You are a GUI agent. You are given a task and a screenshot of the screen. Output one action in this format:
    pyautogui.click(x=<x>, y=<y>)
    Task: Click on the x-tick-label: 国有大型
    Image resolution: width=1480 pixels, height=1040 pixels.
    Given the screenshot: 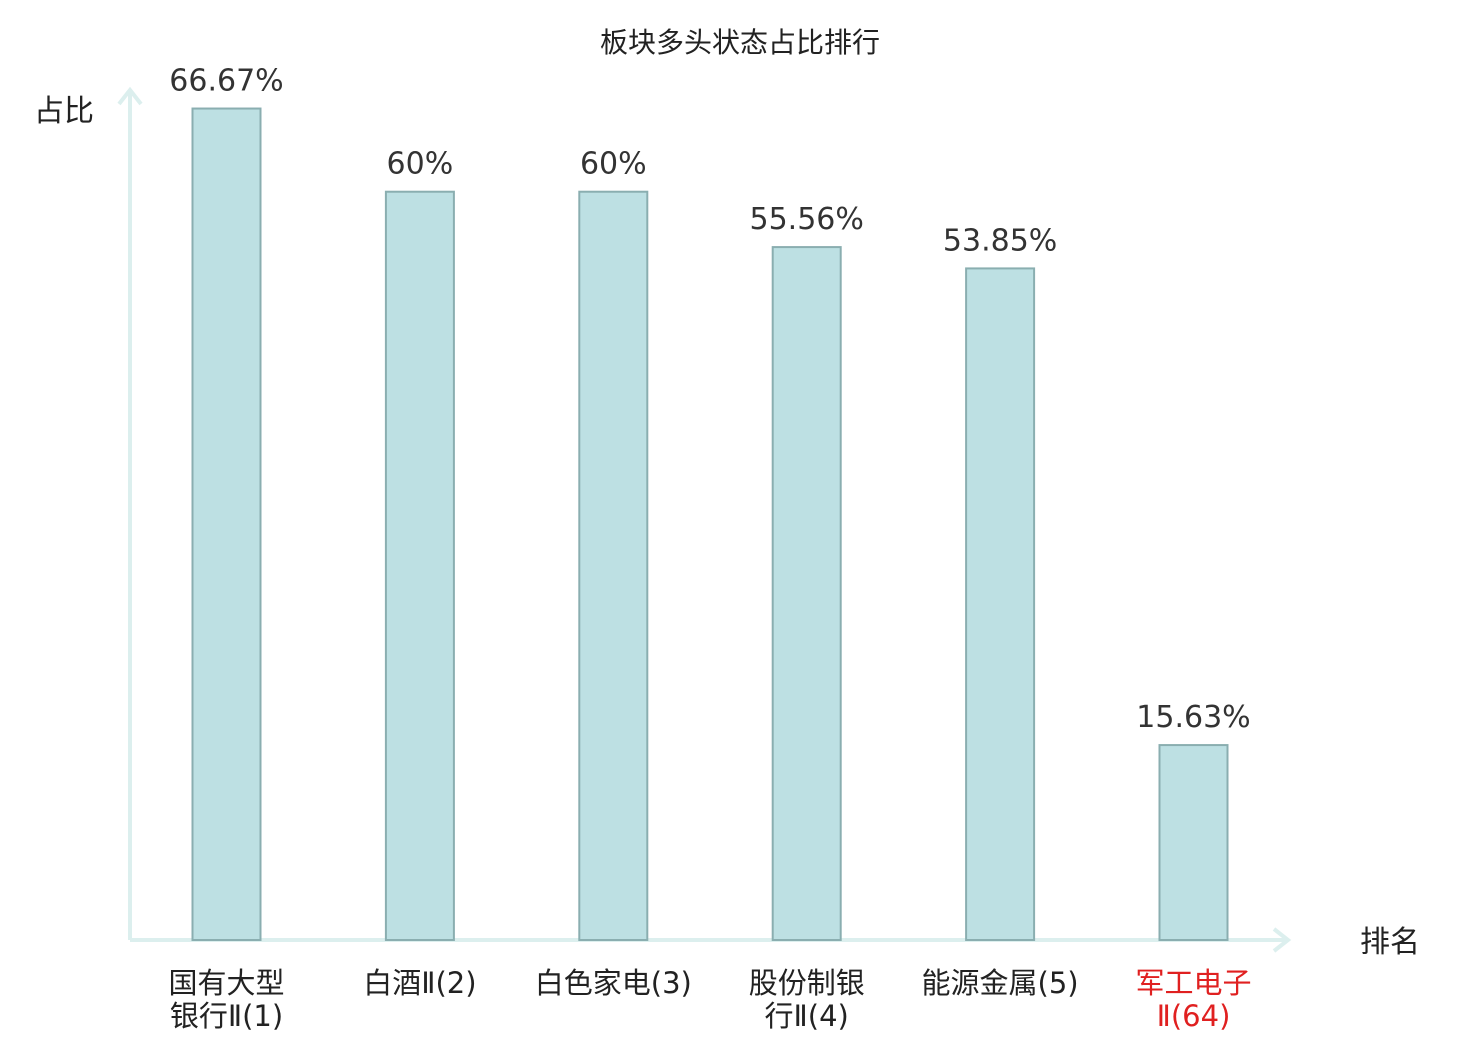 What is the action you would take?
    pyautogui.click(x=226, y=983)
    